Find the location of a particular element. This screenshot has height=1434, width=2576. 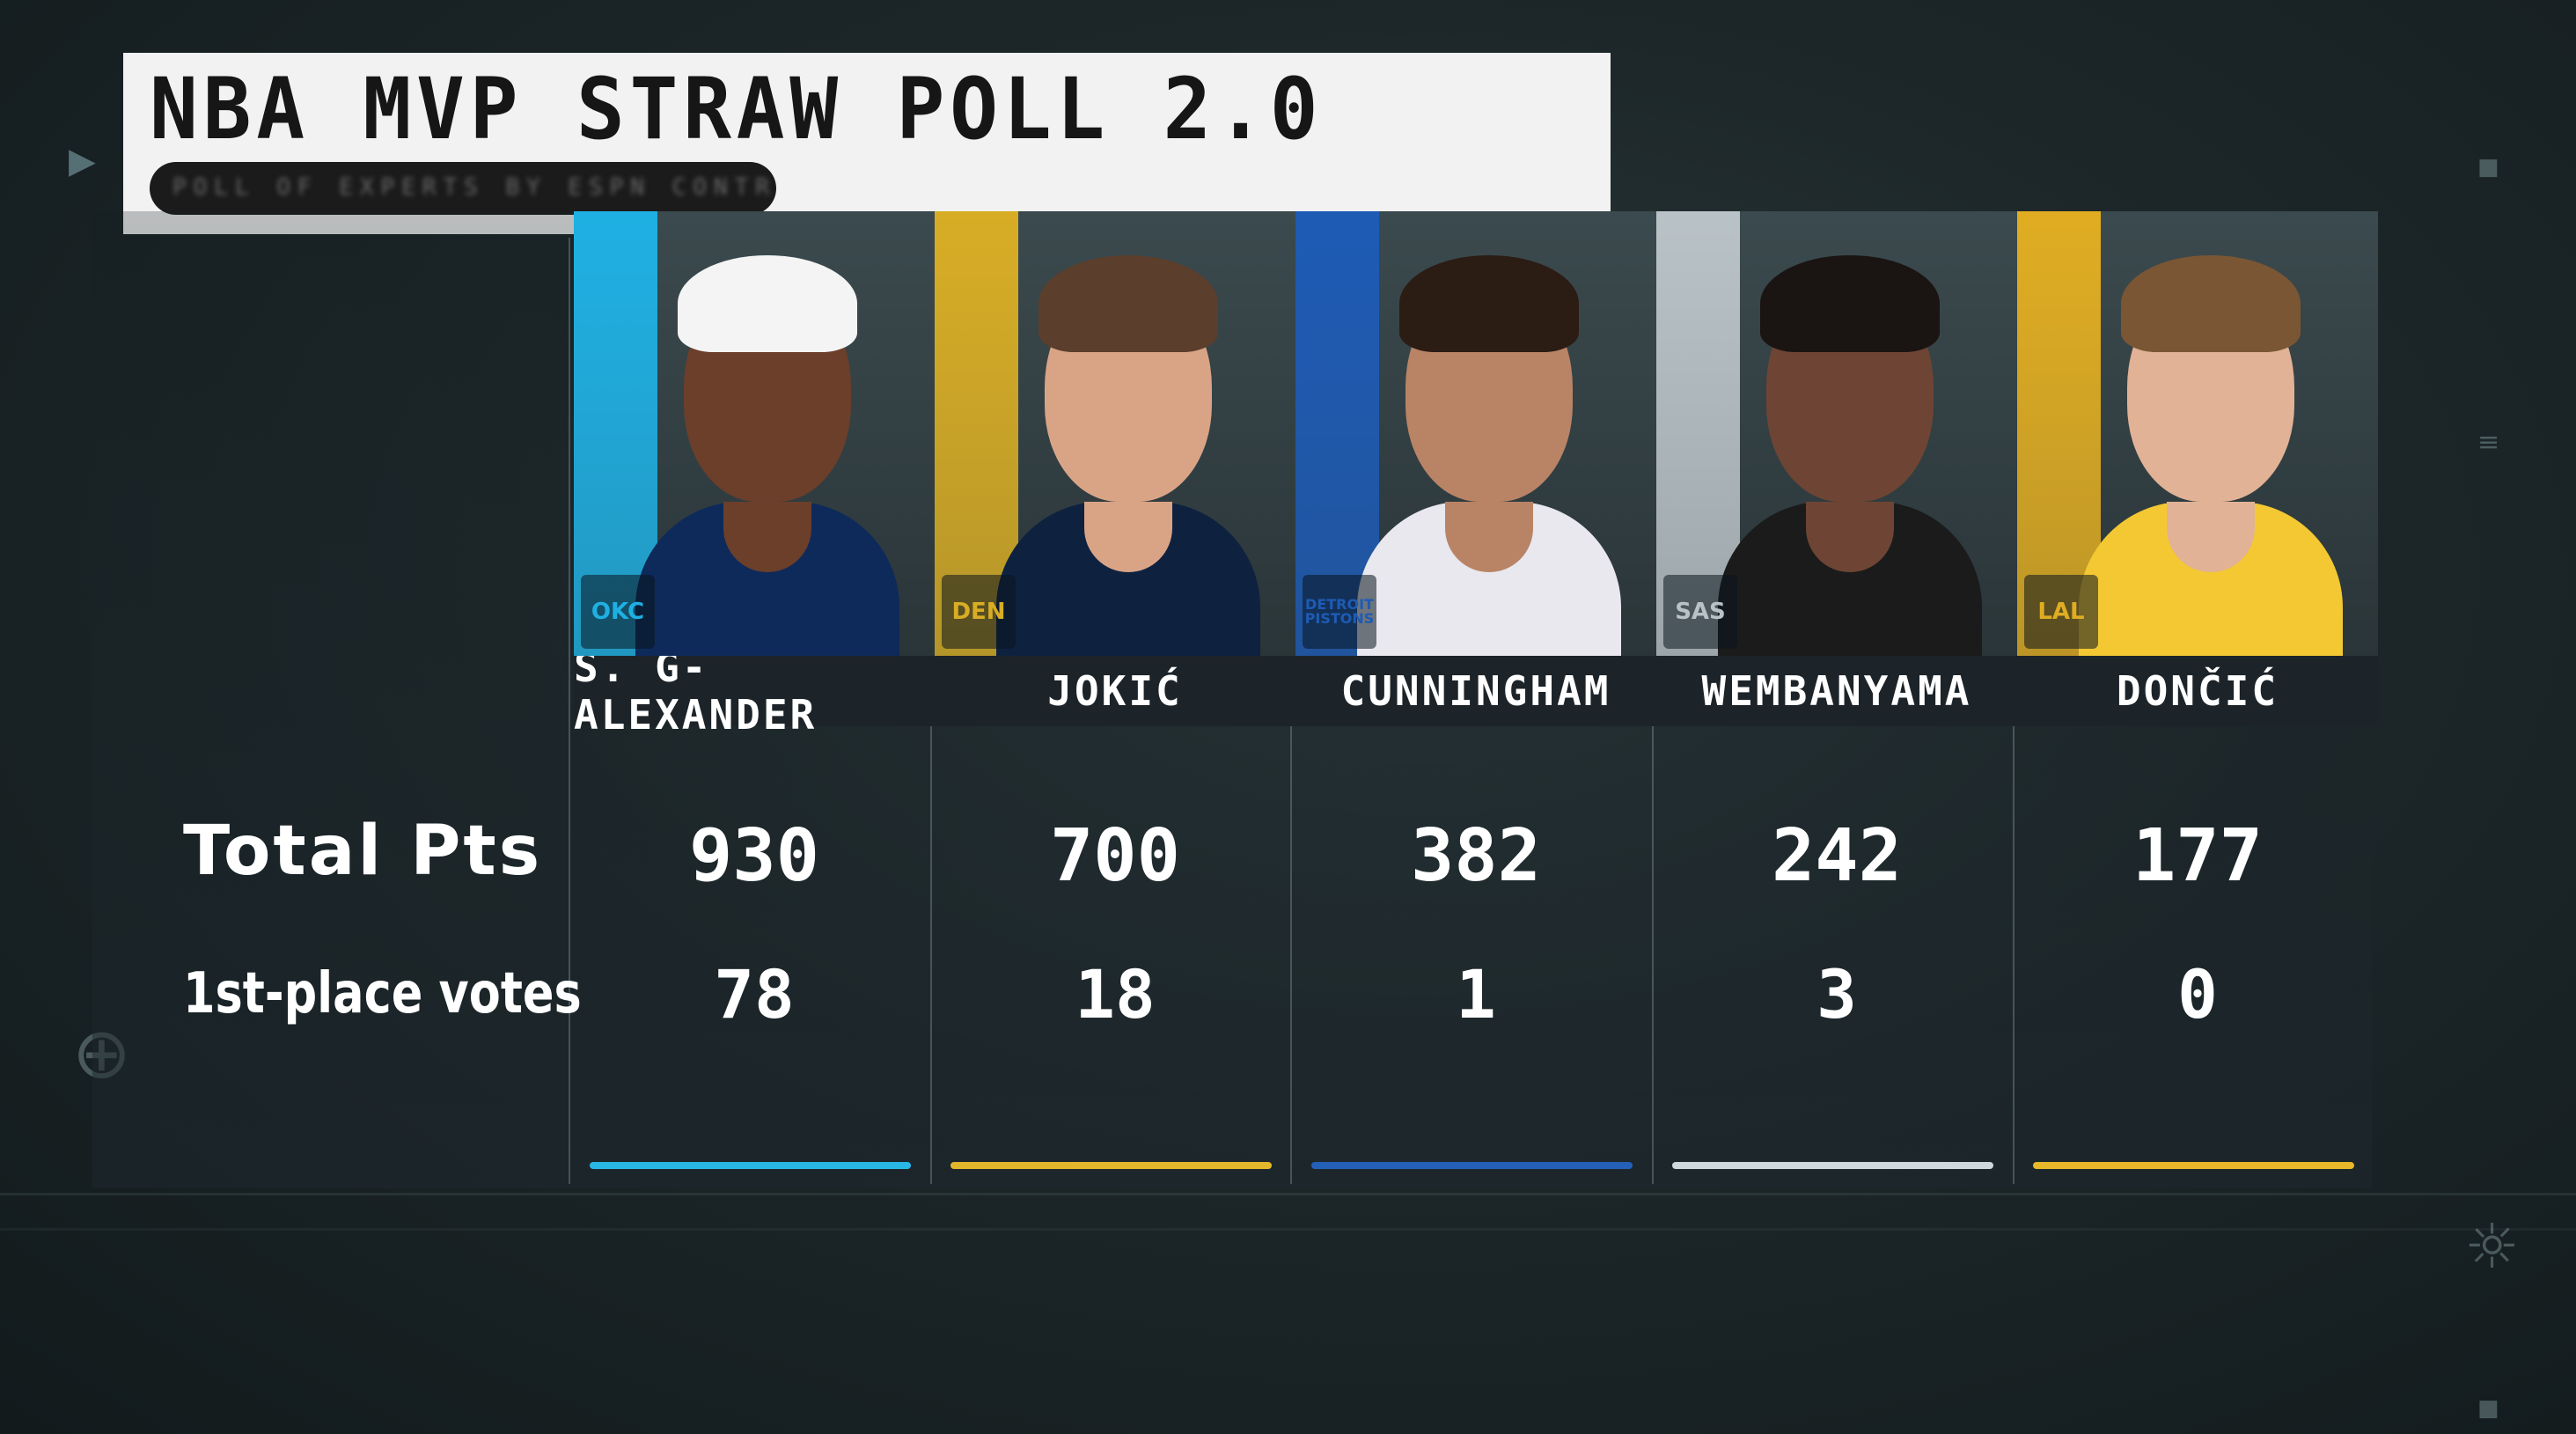

player-name: DONČIĆ is located at coordinates (2197, 691).